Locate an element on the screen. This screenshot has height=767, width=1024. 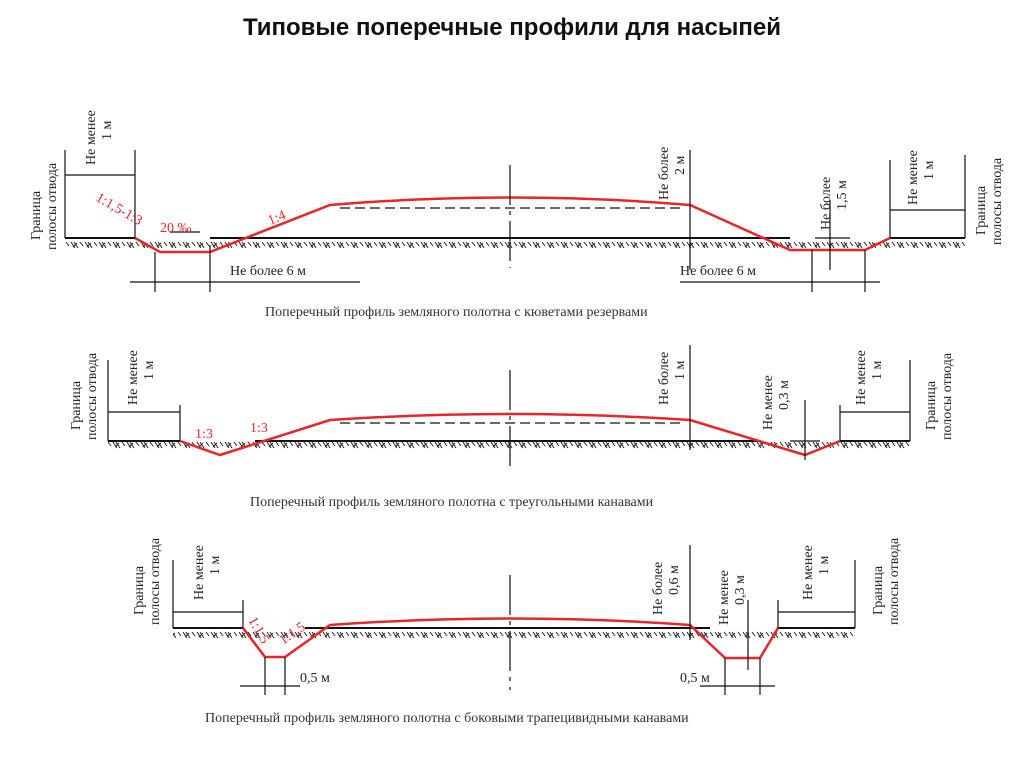
height-max-label-2: 1 м is located at coordinates (680, 371).